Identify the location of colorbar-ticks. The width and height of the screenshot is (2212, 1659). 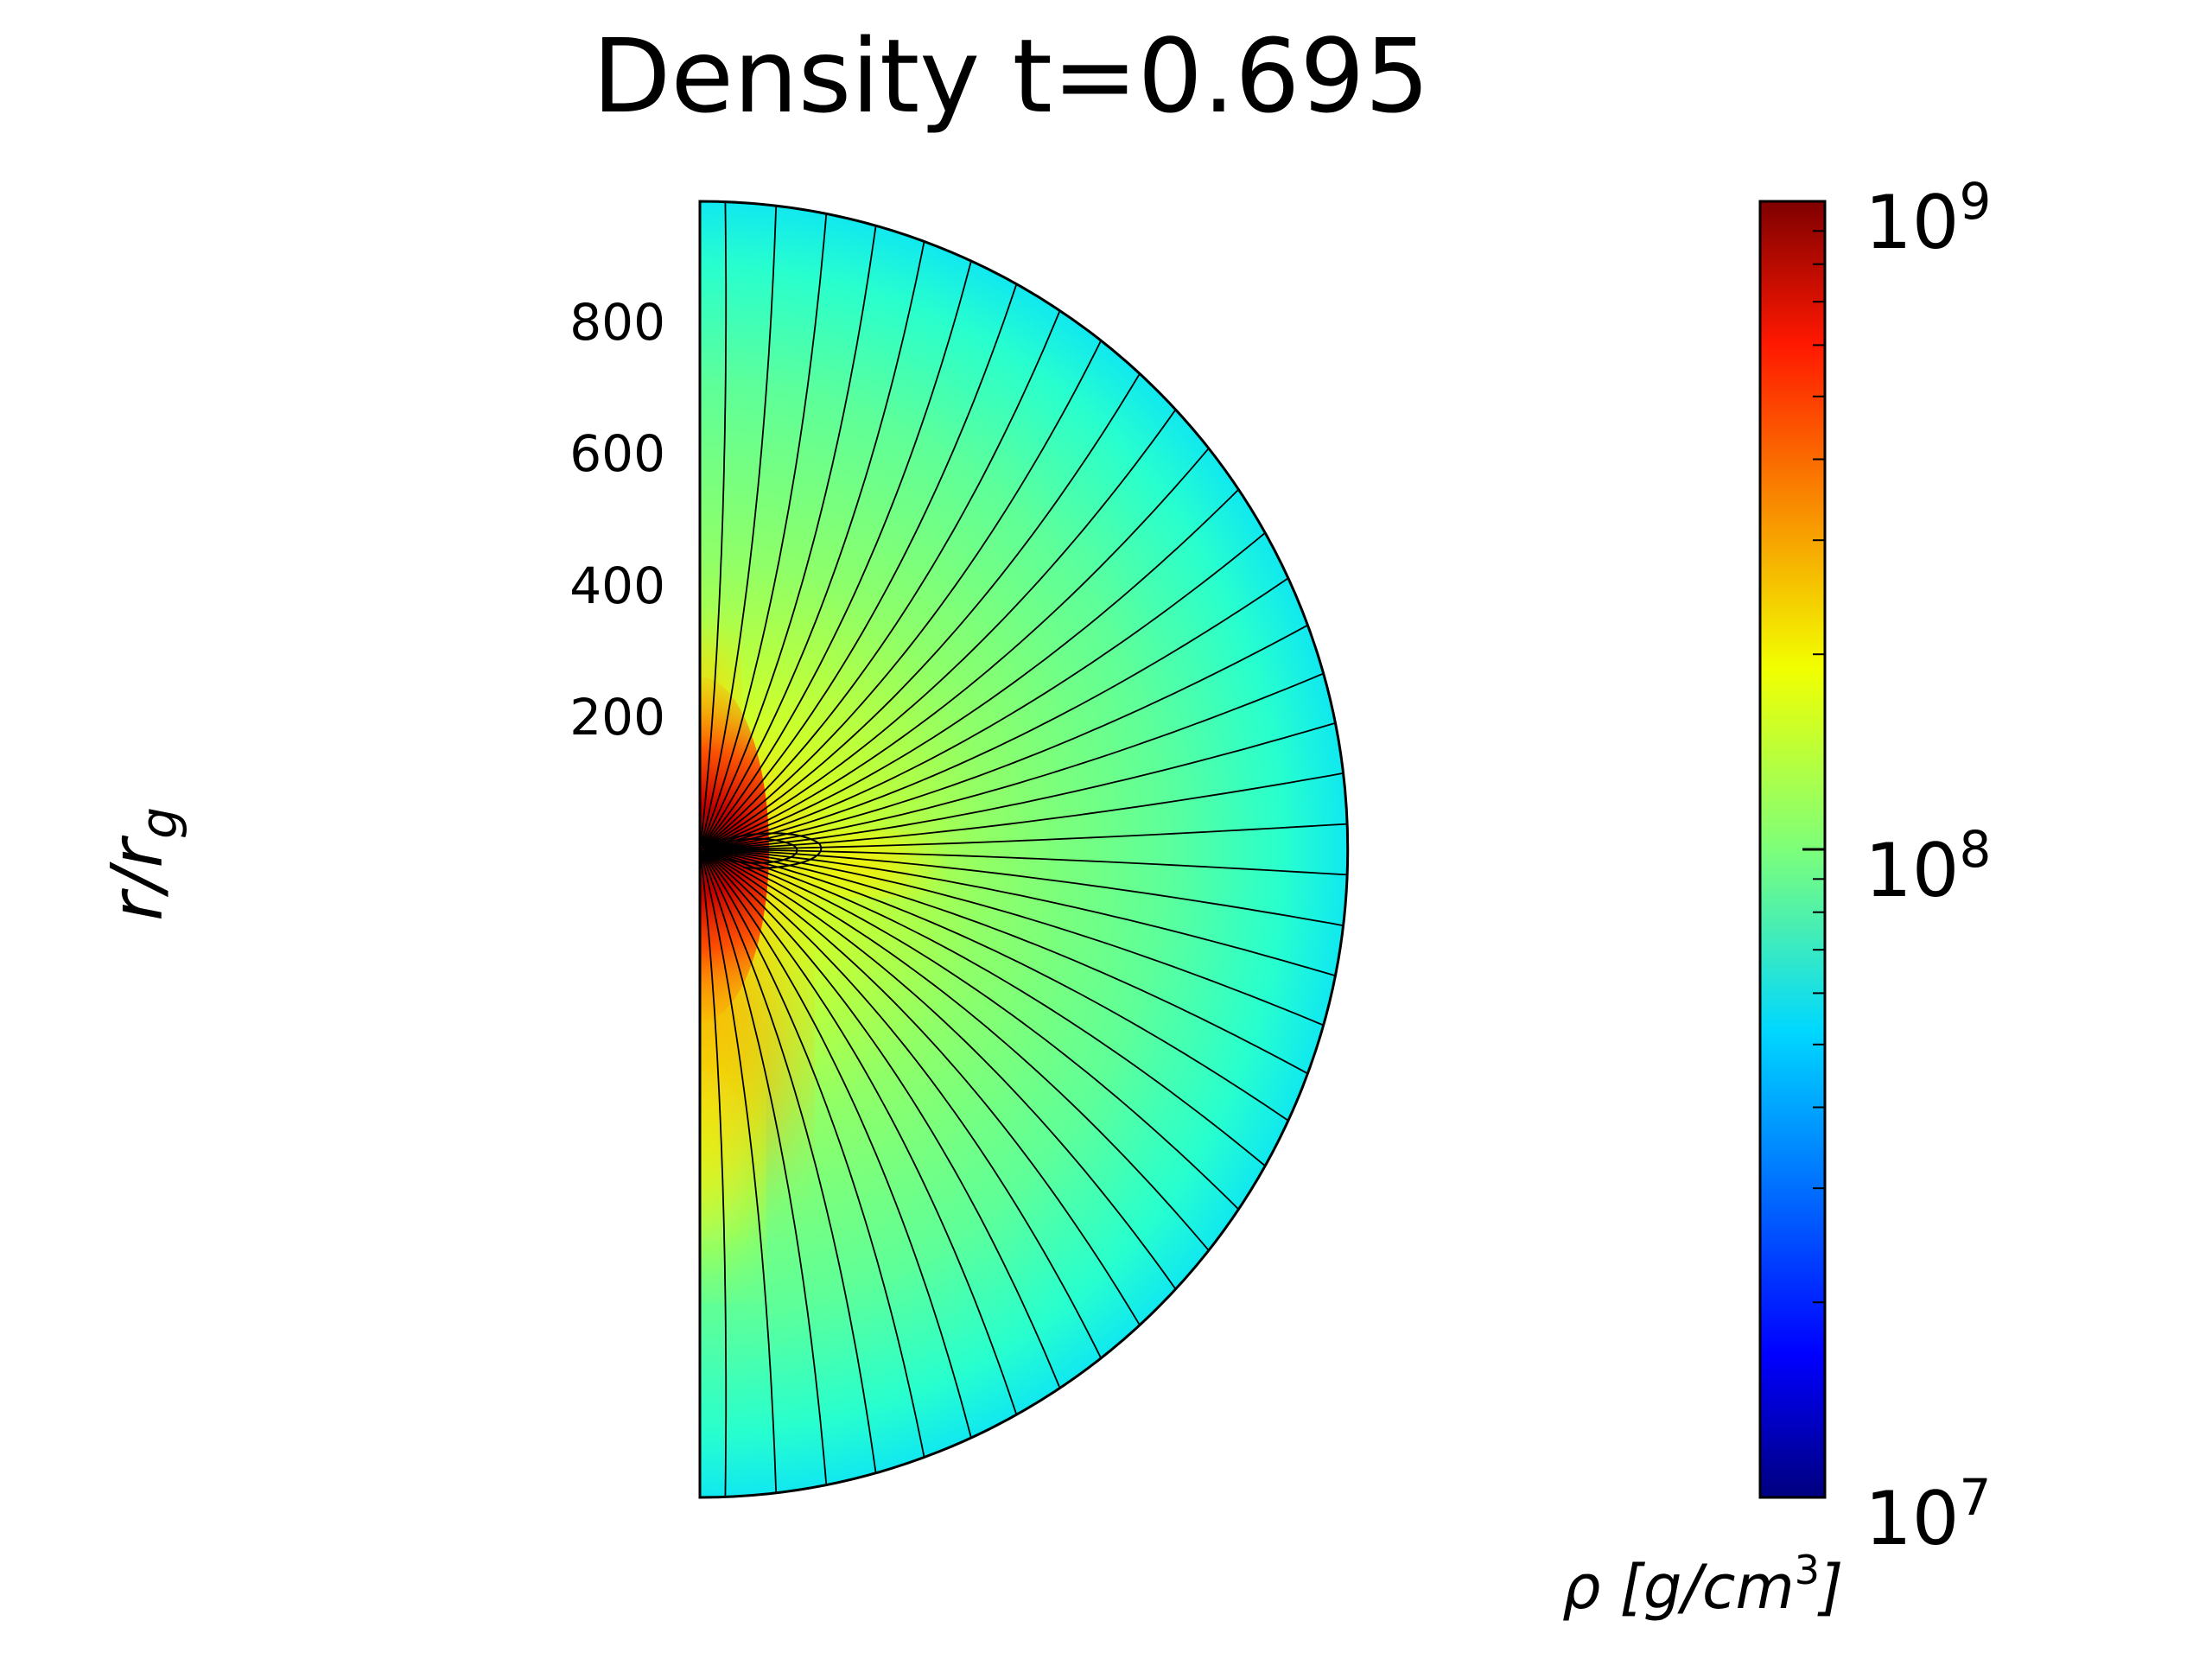
(1813, 849).